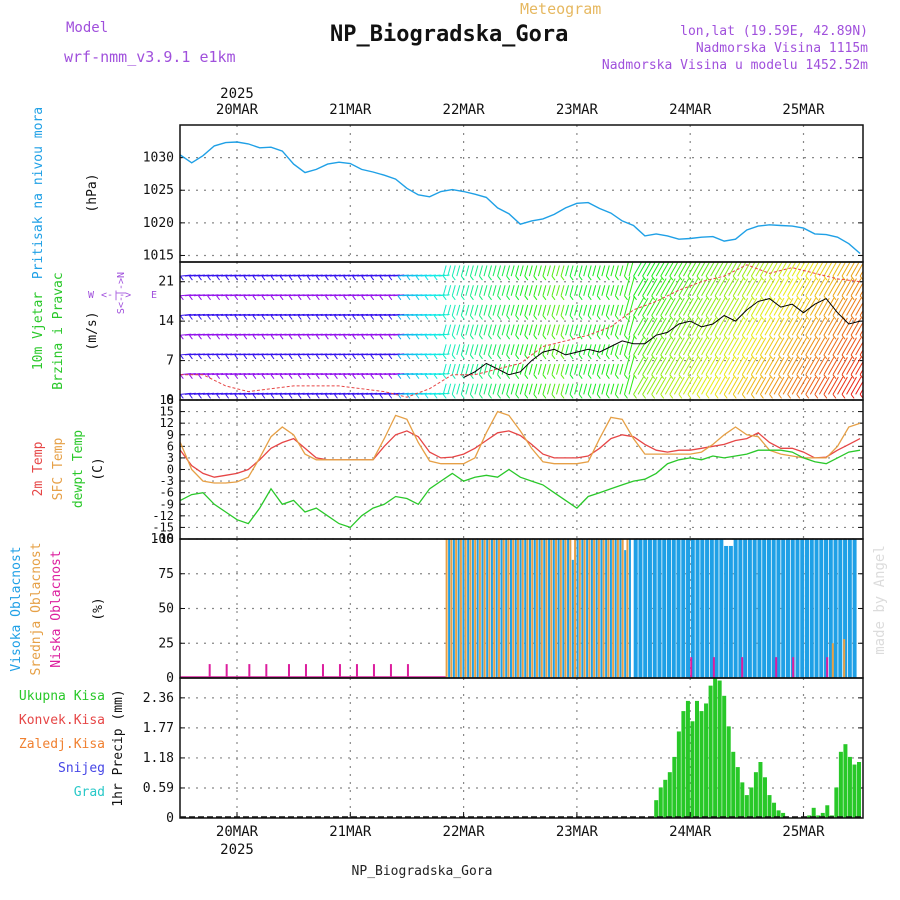 This screenshot has width=900, height=900. I want to click on cloud-bar-low, so click(373, 671).